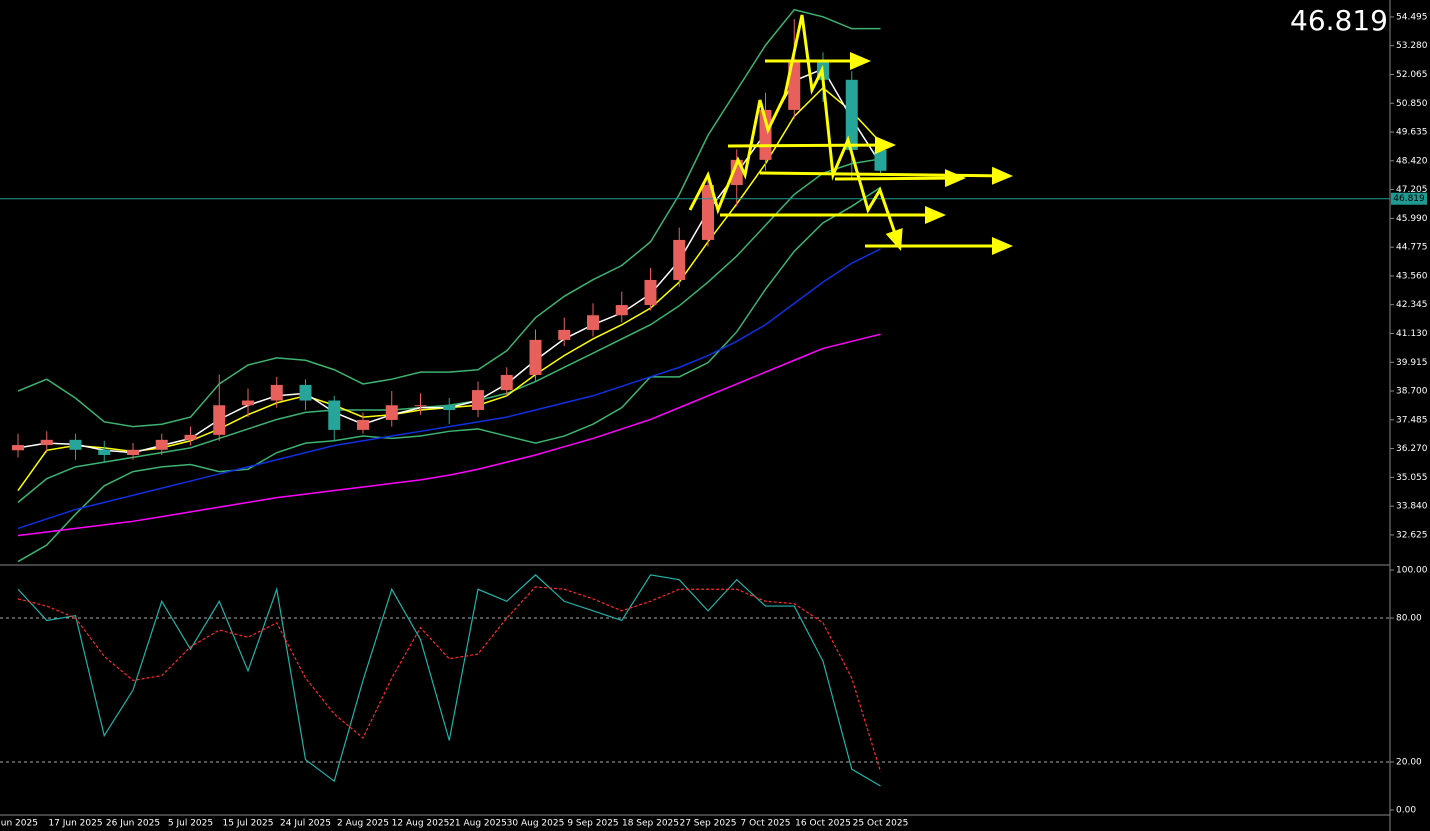 The width and height of the screenshot is (1430, 831). I want to click on x-tick-label: 7 Oct 2025, so click(766, 824).